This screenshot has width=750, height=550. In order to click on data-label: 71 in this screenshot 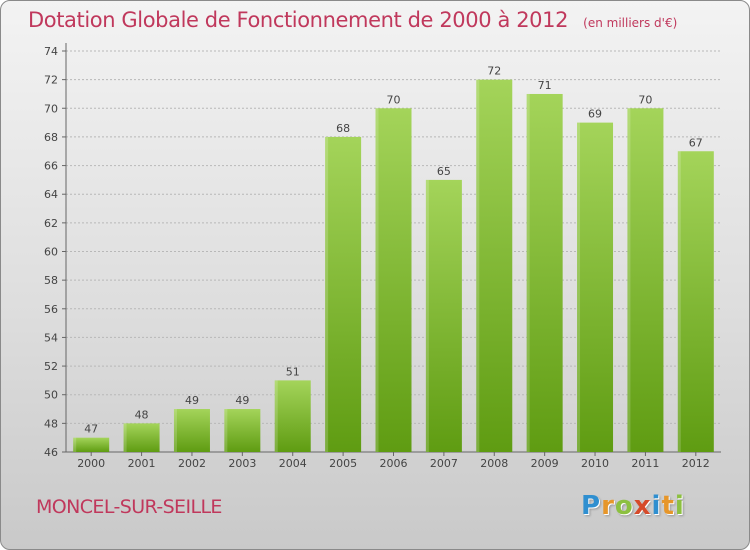, I will do `click(545, 85)`.